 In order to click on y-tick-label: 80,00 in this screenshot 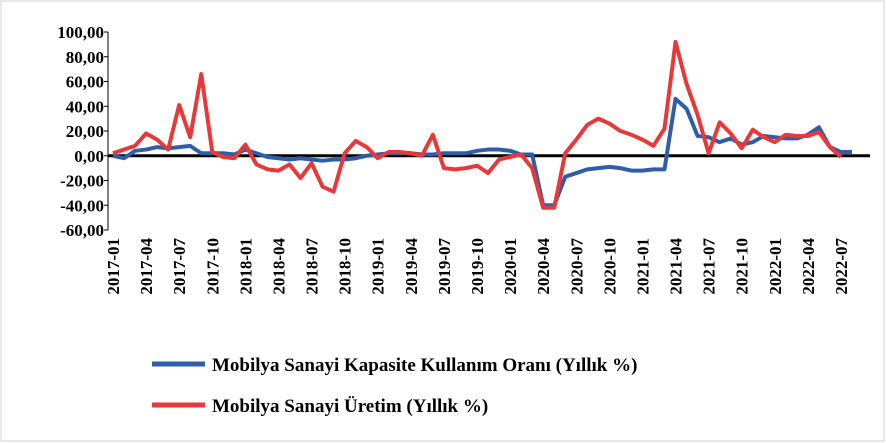, I will do `click(85, 57)`.